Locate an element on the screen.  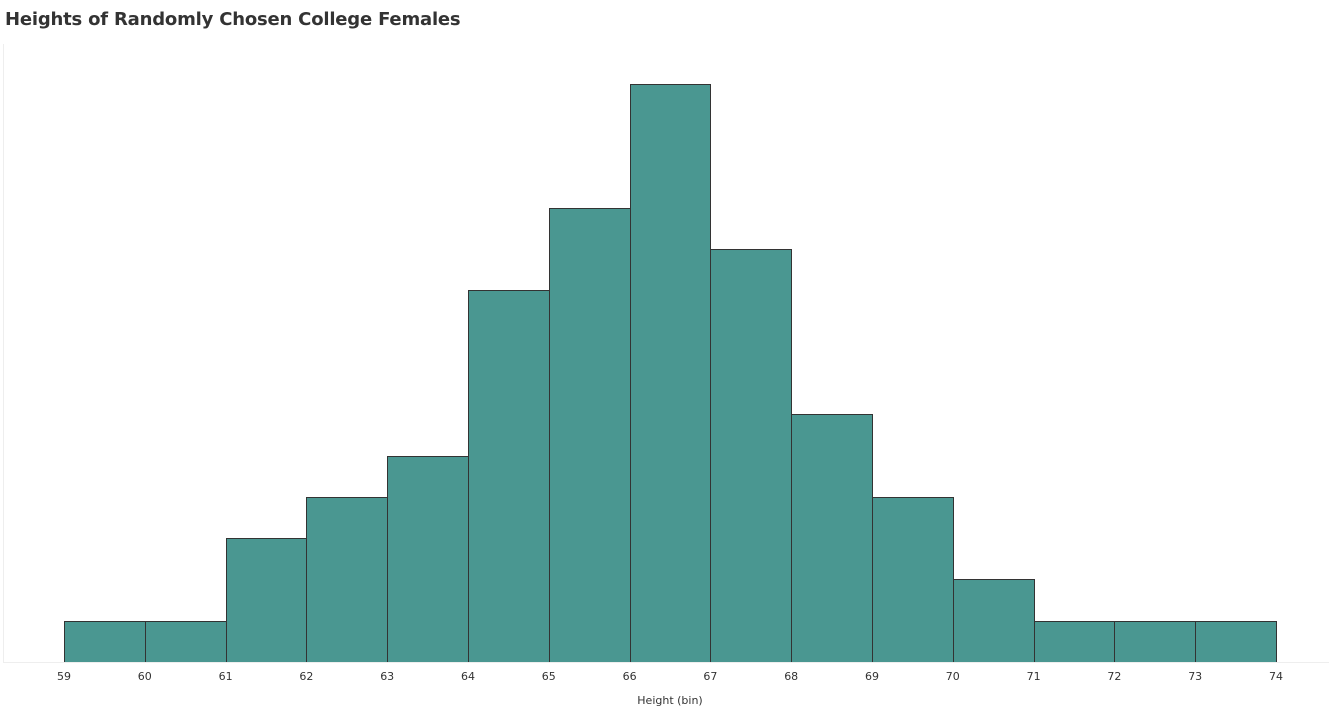
x-tick-label: 72 is located at coordinates (1114, 676).